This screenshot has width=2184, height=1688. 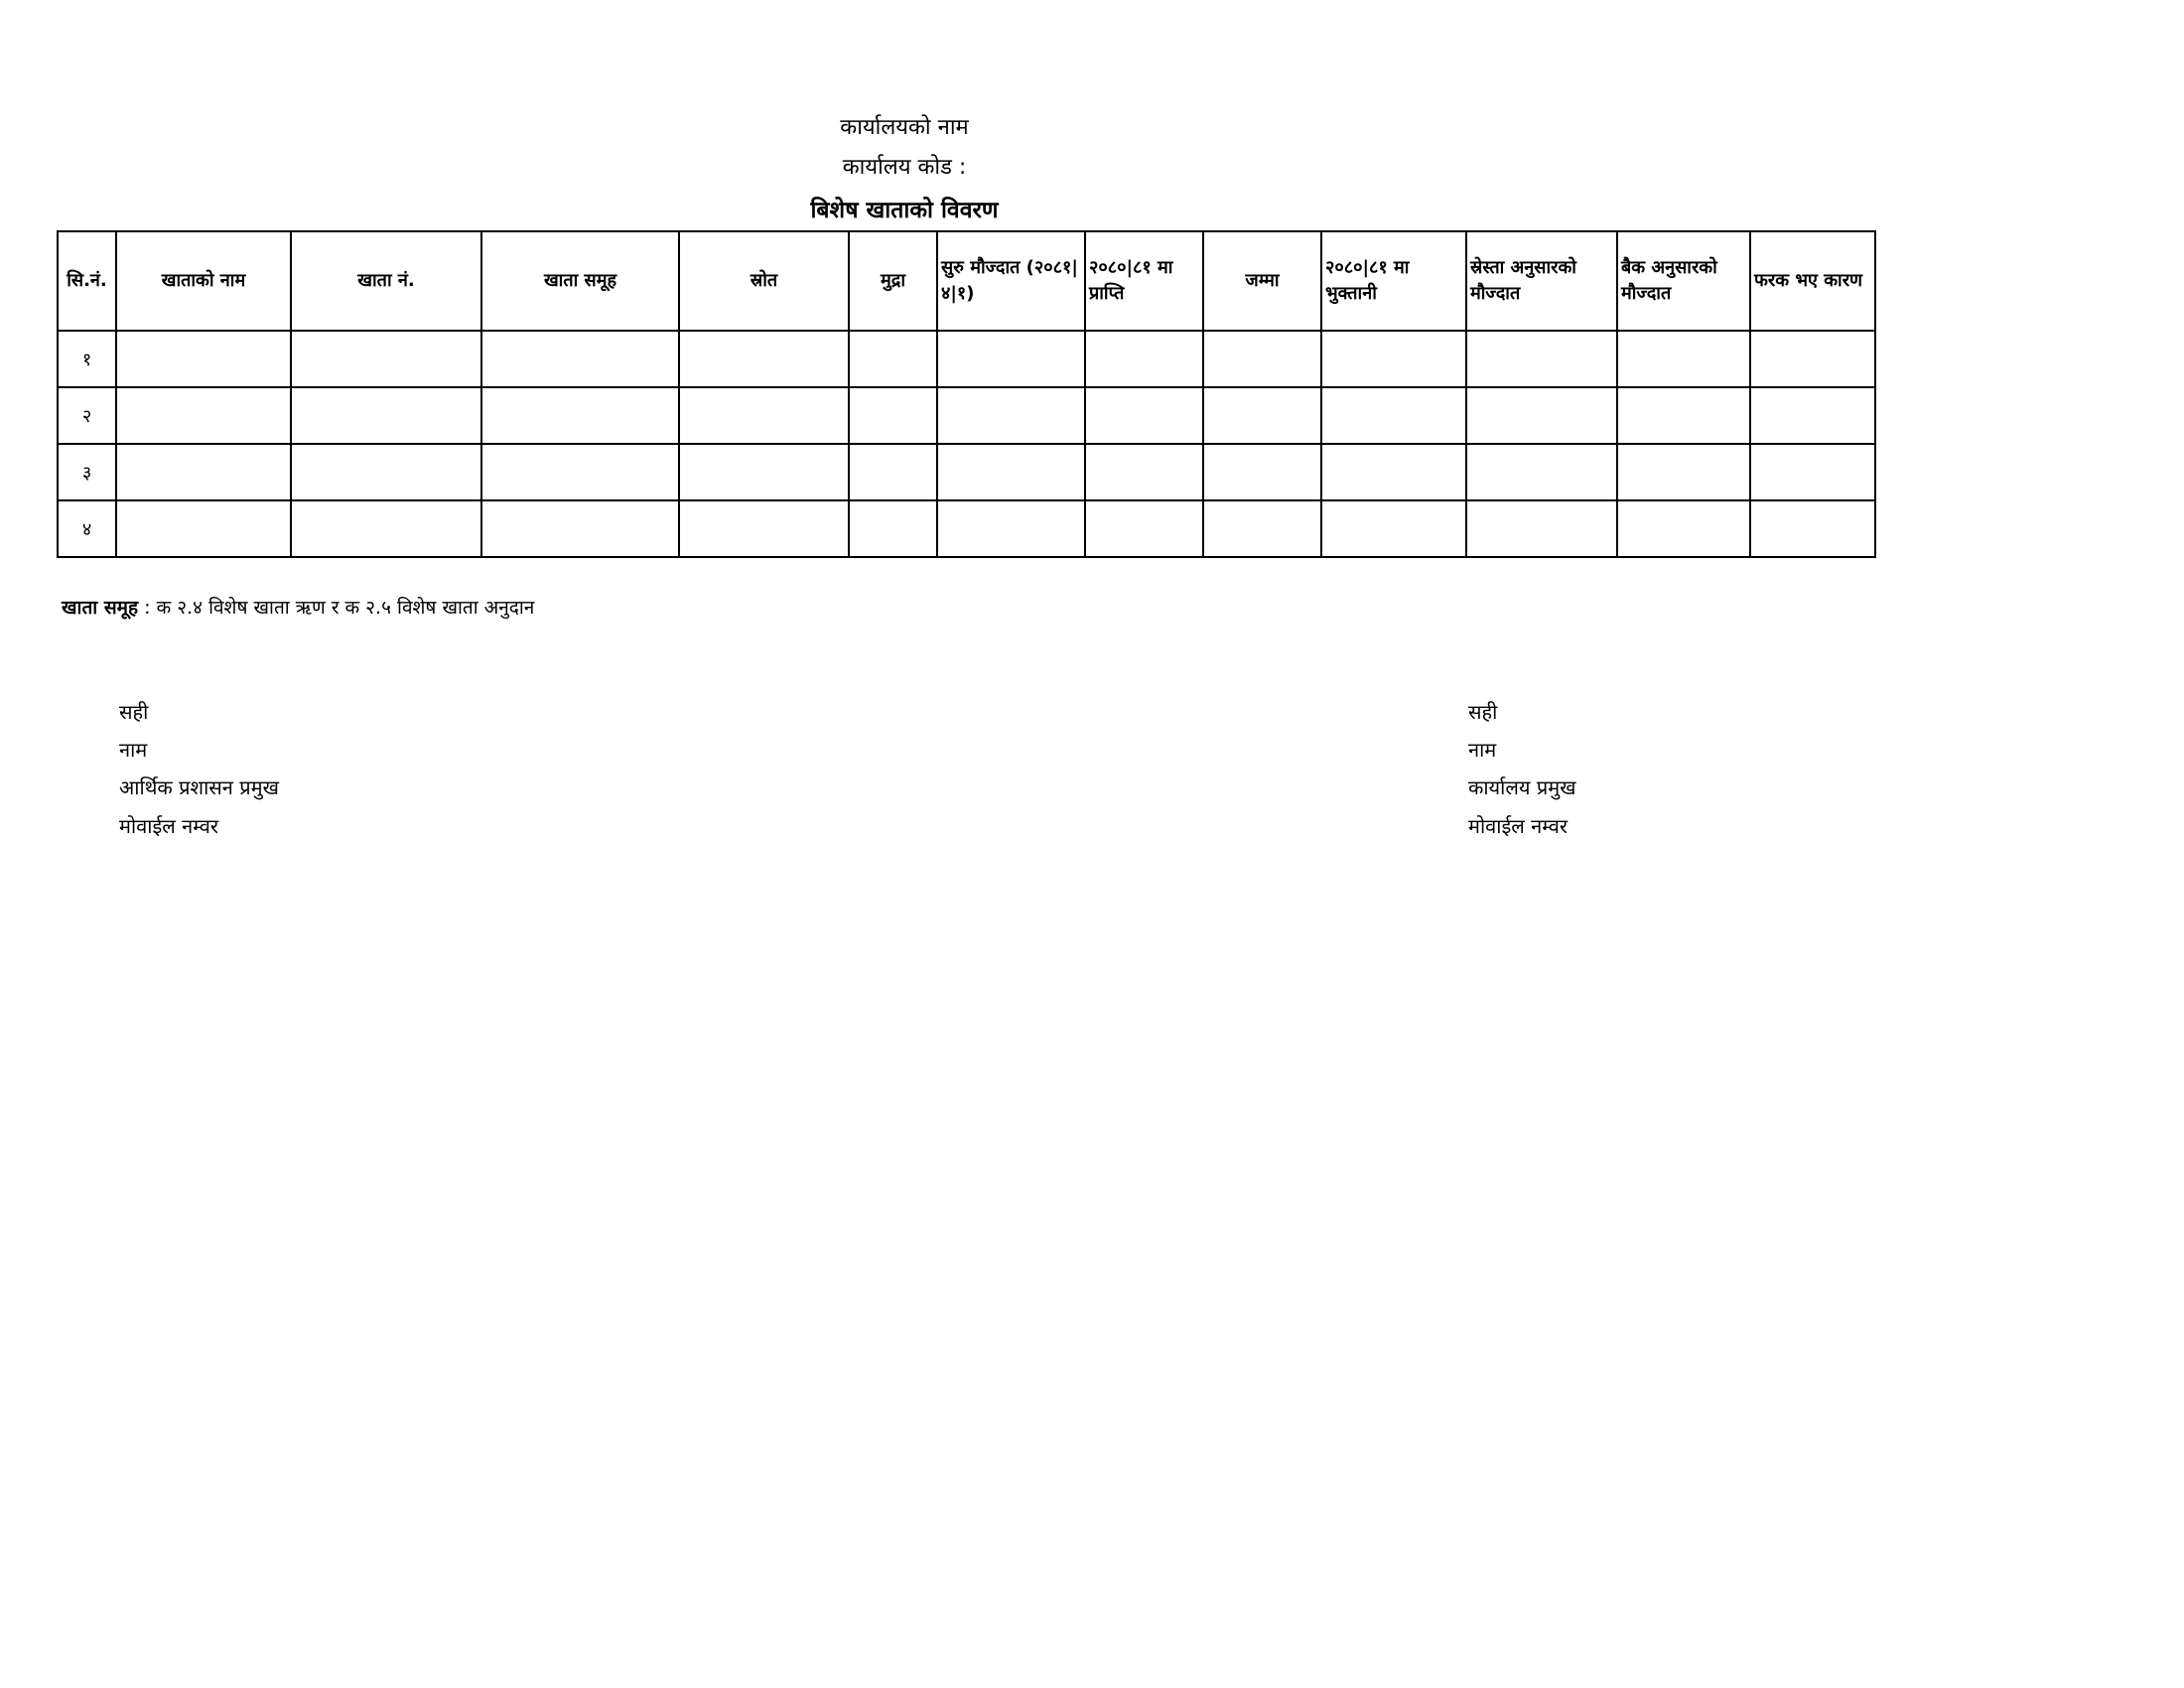 I want to click on left-signature: सही, so click(x=134, y=712).